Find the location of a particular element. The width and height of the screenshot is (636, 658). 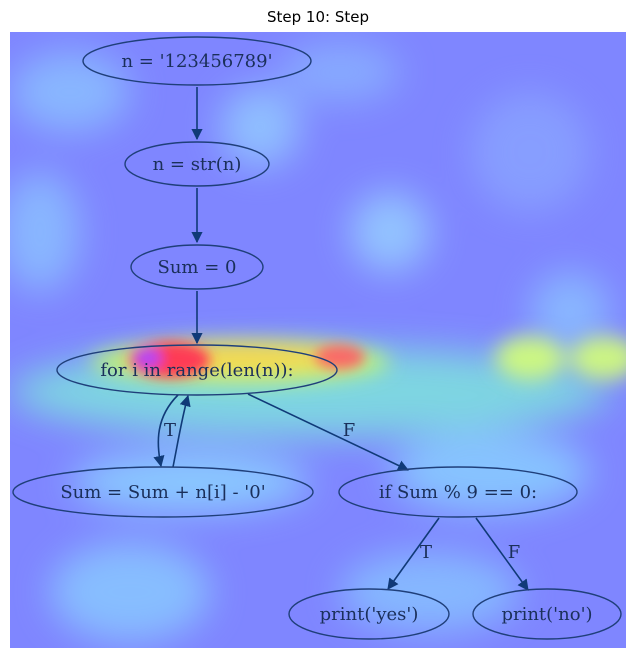

node-label-n1: n = '123456789' is located at coordinates (196, 61).